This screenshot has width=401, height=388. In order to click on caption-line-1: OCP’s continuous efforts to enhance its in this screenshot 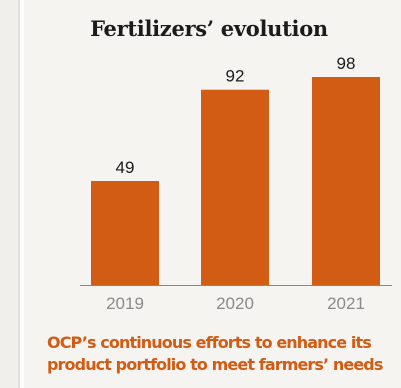, I will do `click(209, 342)`.